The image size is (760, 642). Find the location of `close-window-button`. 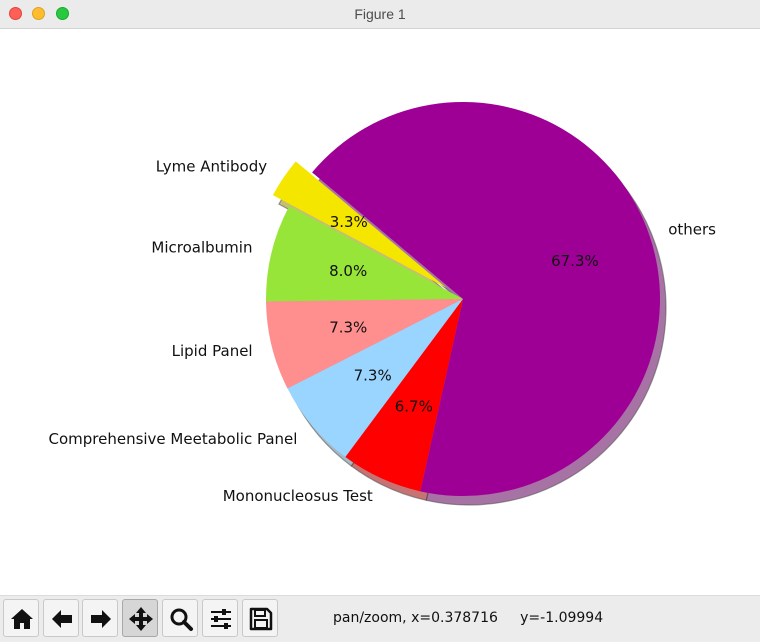

close-window-button is located at coordinates (15, 13).